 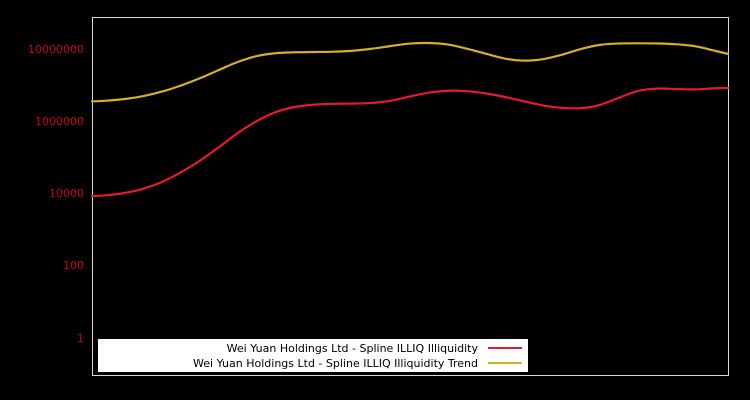 I want to click on y-axis-tick-label: 100, so click(x=73, y=265).